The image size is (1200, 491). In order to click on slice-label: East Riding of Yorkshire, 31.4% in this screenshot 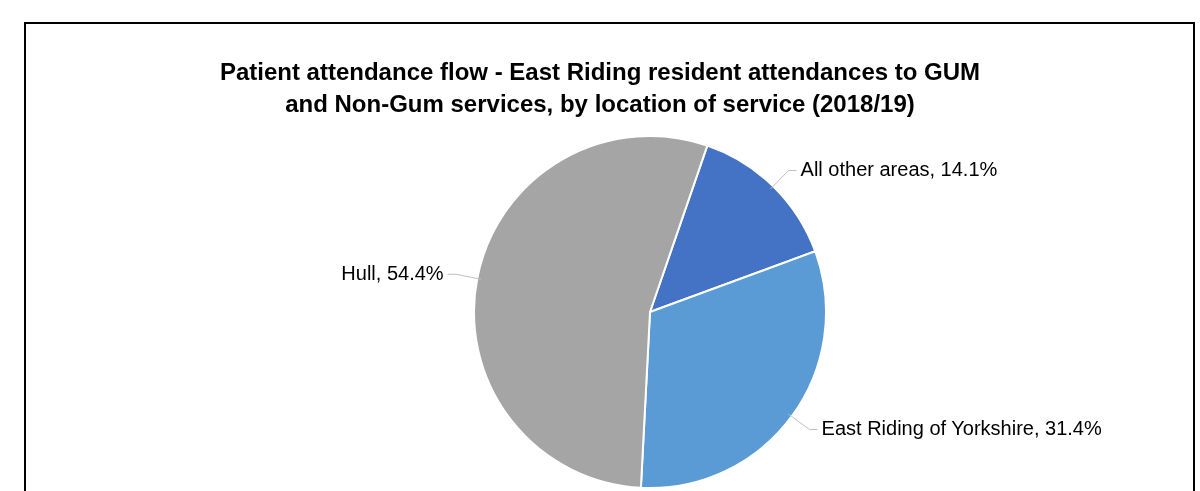, I will do `click(961, 427)`.